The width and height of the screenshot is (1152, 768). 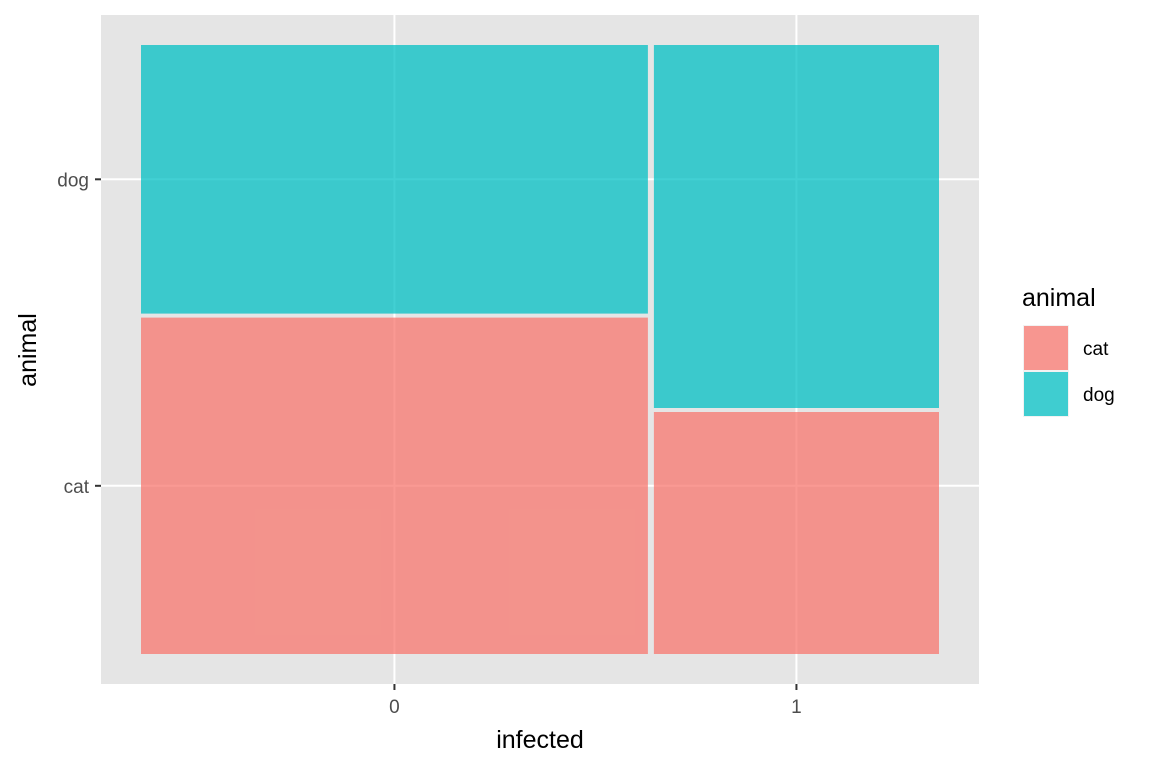 I want to click on legend-swatch-cat, so click(x=1046, y=348).